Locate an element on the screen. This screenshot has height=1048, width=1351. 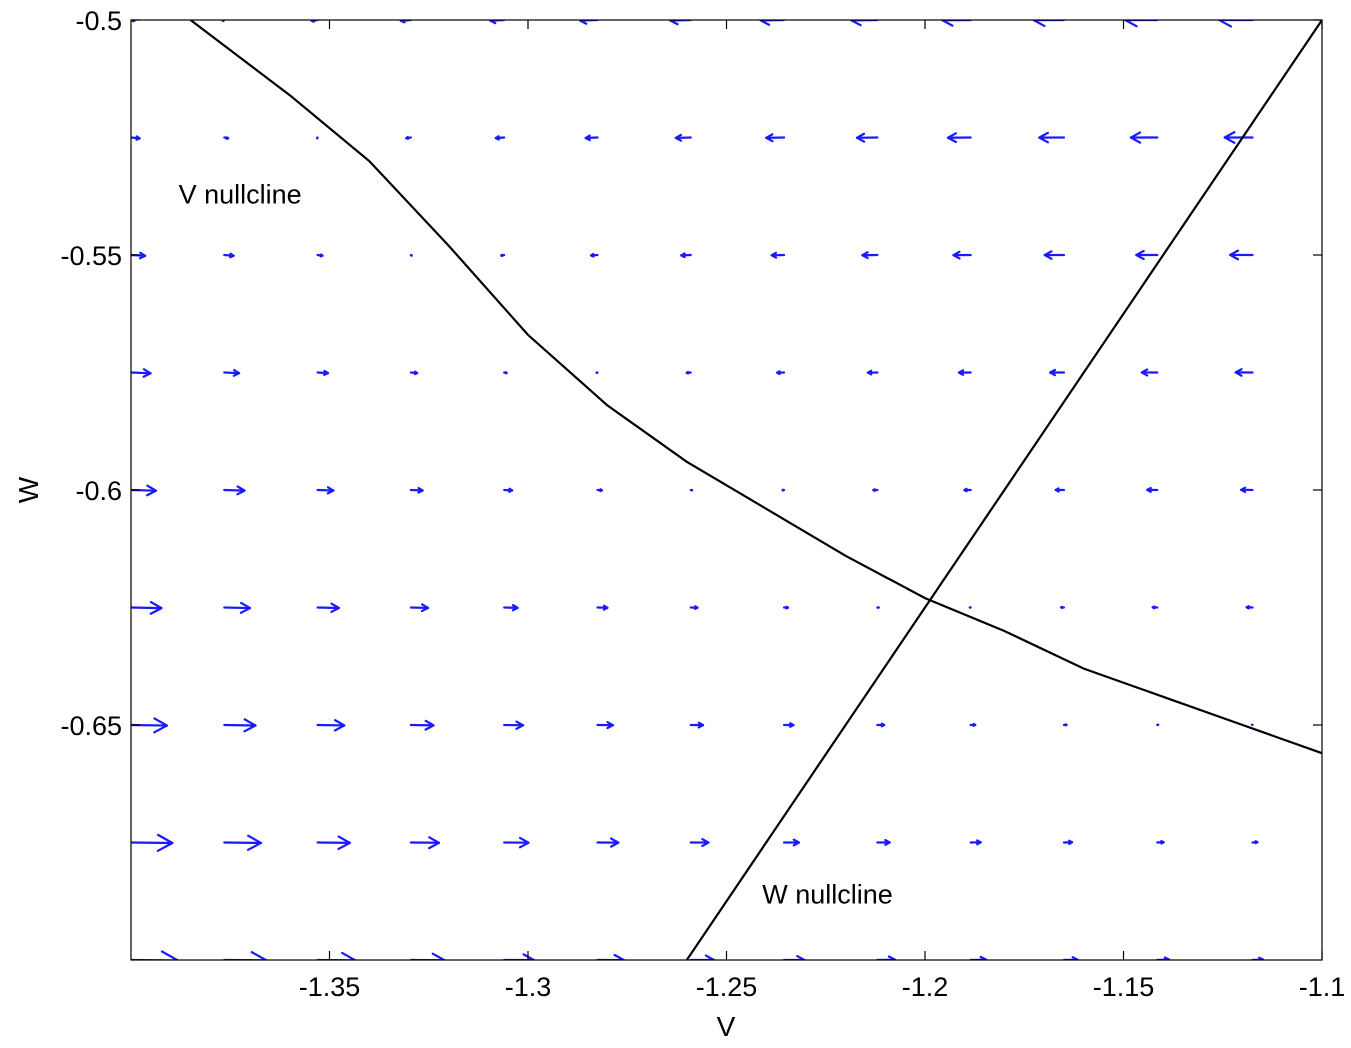
w-nullcline-label: W nullcline is located at coordinates (827, 895).